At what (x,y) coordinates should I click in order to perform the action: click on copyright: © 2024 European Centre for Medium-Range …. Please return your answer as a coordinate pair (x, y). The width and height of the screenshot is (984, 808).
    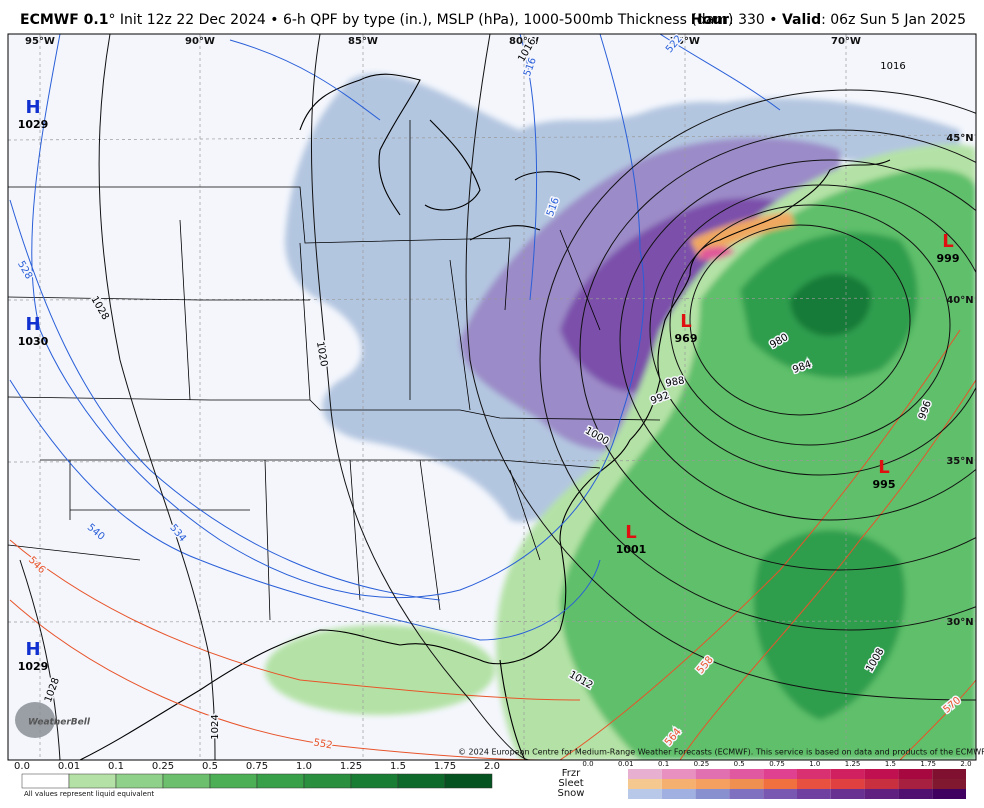
    Looking at the image, I should click on (721, 752).